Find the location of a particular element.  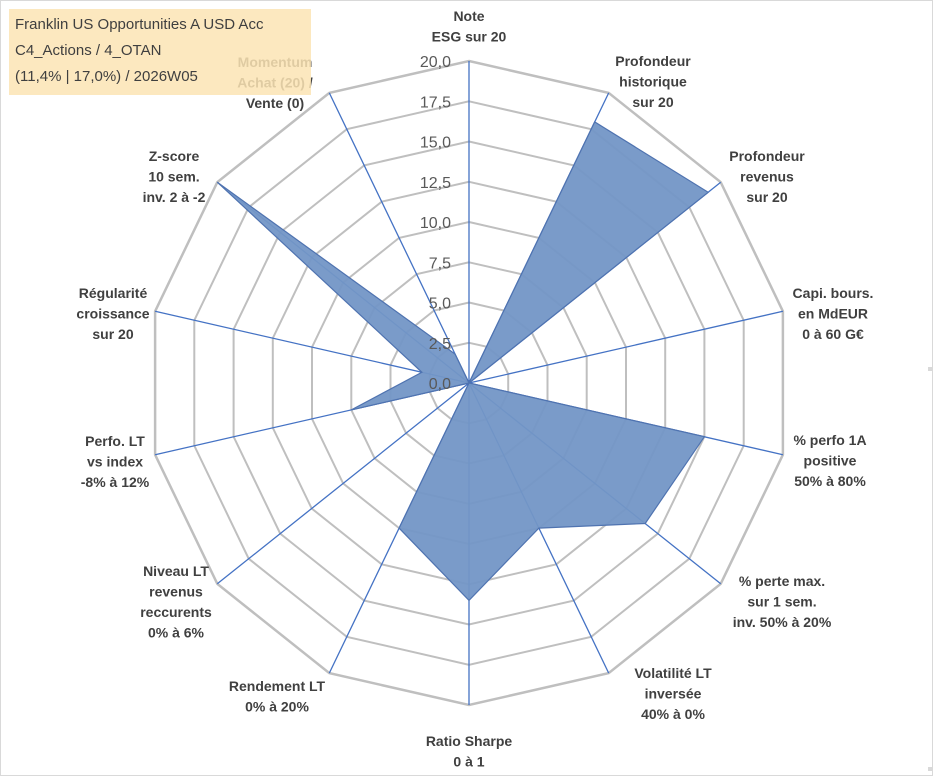

tick-label: 2,5 is located at coordinates (440, 344).